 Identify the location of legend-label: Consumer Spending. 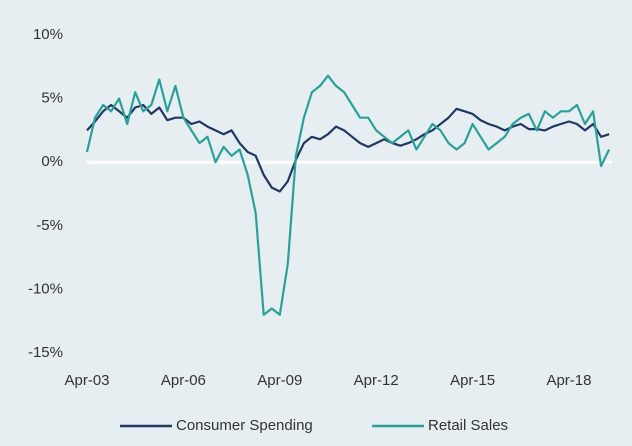
(244, 425).